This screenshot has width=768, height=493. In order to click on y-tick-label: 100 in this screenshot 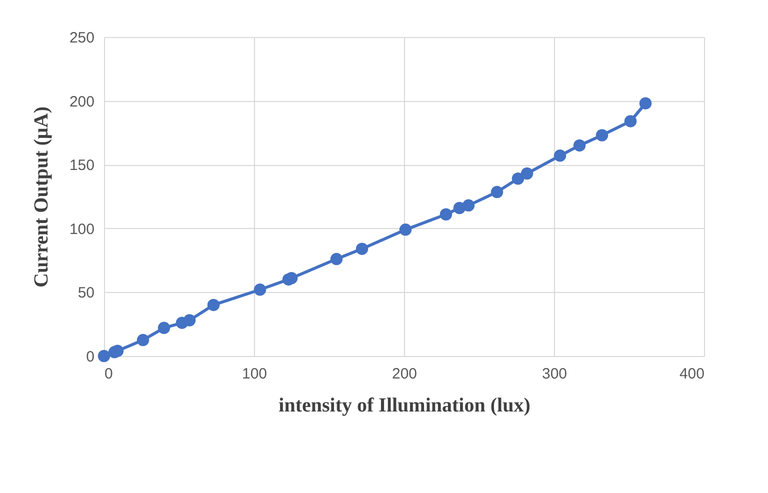, I will do `click(81, 229)`.